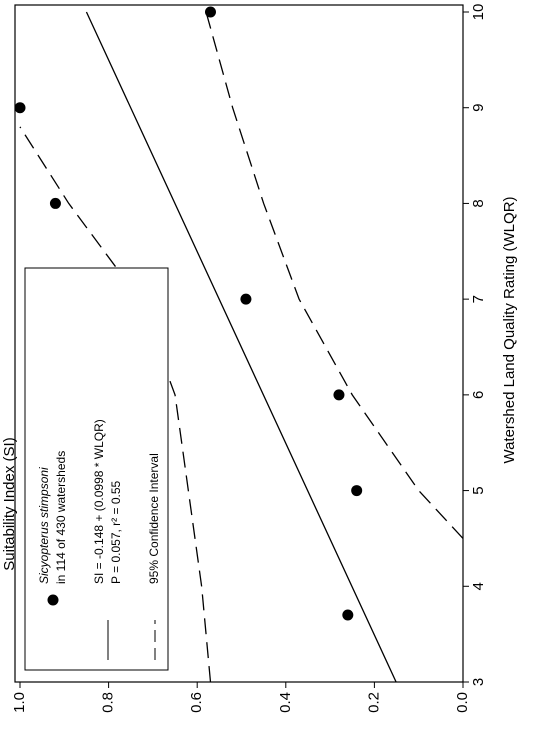 The image size is (545, 744). What do you see at coordinates (285, 702) in the screenshot?
I see `y-tick-label: 0.4` at bounding box center [285, 702].